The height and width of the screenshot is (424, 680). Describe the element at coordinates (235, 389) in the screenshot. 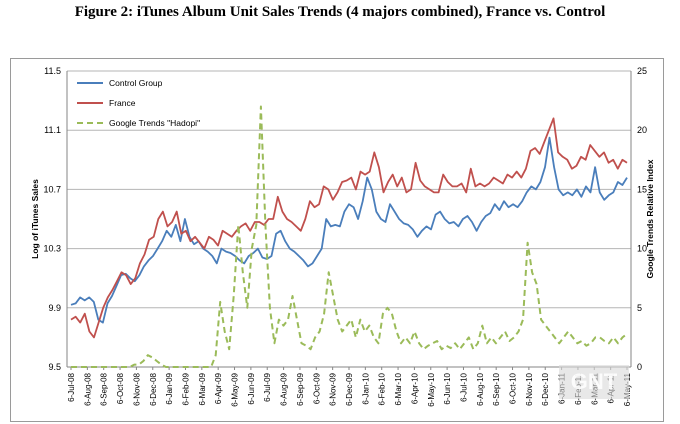

I see `x-tick-label-10: 6-May-09` at that location.